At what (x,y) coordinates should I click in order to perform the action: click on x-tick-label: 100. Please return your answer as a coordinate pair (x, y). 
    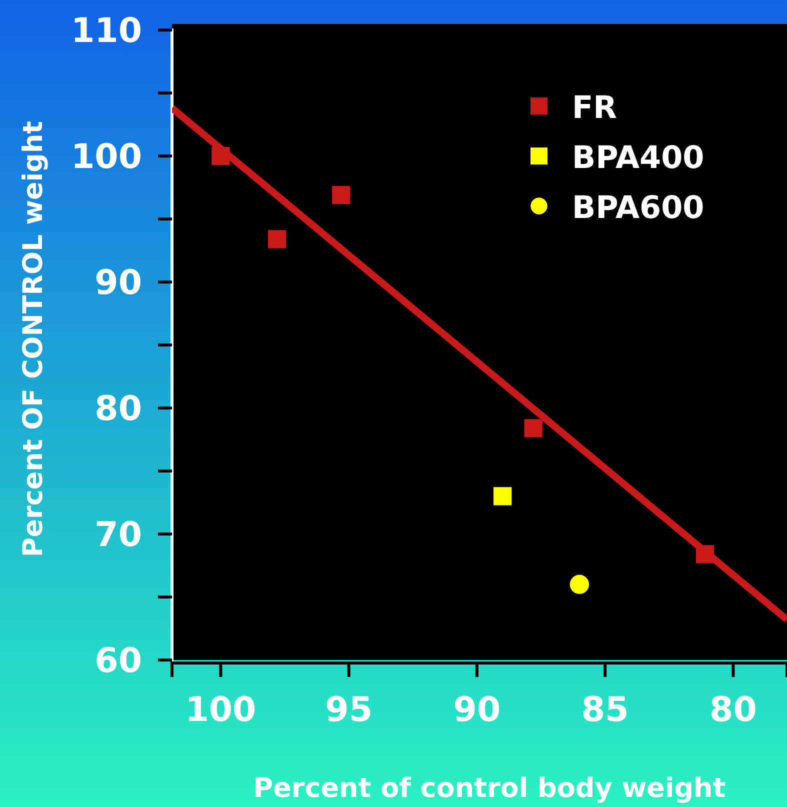
    Looking at the image, I should click on (220, 710).